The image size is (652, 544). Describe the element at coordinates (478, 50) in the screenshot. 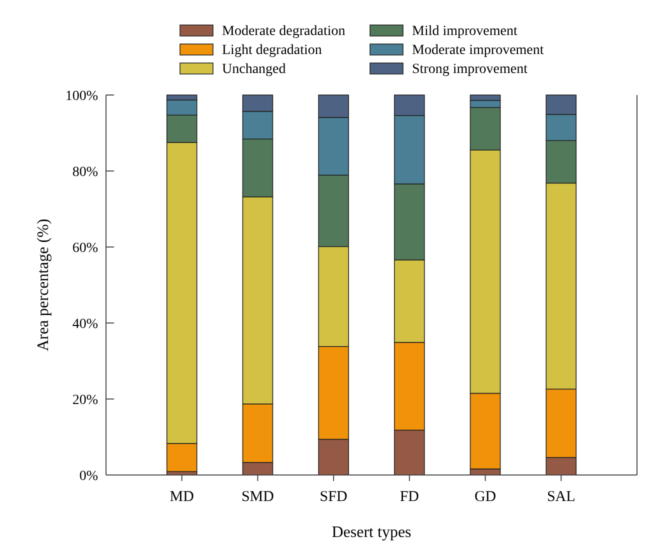

I see `legend-label: Moderate improvement` at that location.